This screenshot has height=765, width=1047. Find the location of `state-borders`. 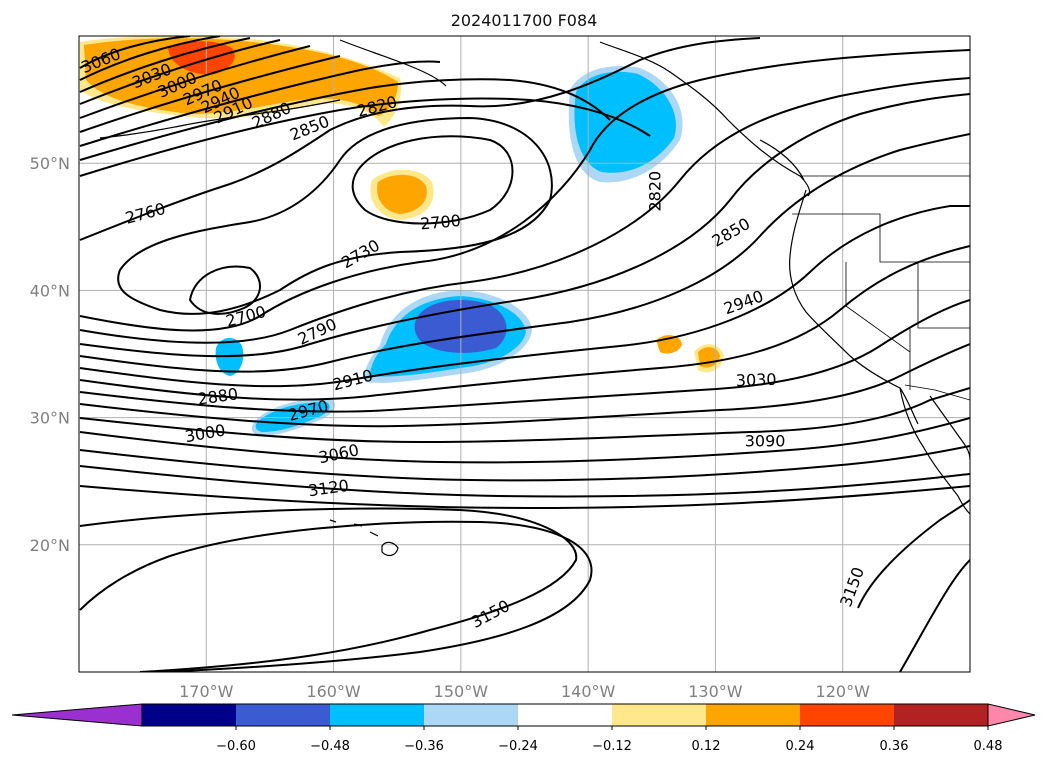

state-borders is located at coordinates (881, 301).